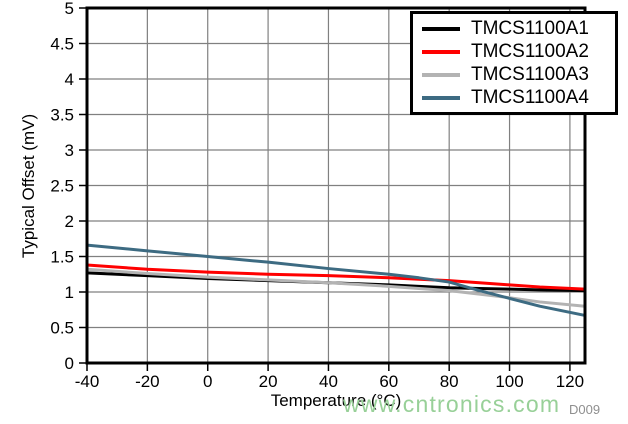 The height and width of the screenshot is (424, 628). Describe the element at coordinates (449, 381) in the screenshot. I see `x-tick-label: 80` at that location.